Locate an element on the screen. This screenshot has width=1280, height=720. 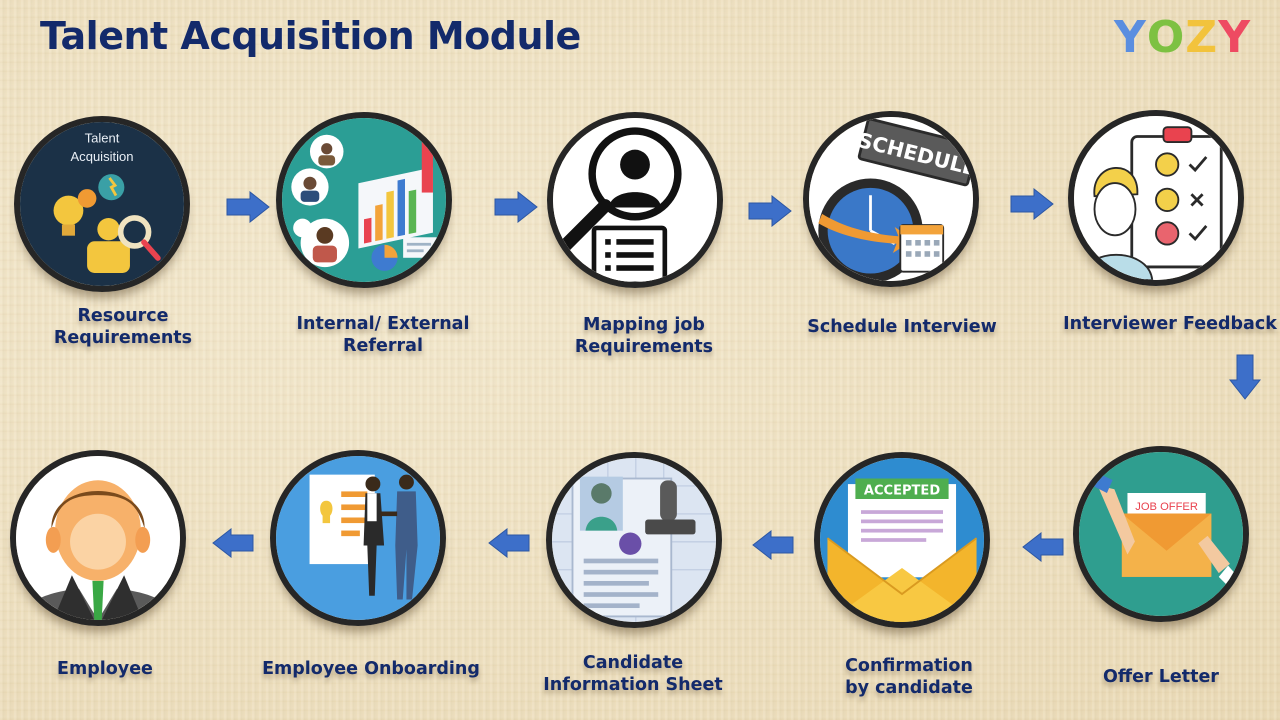
candidate-stamp-icon is located at coordinates (634, 540).